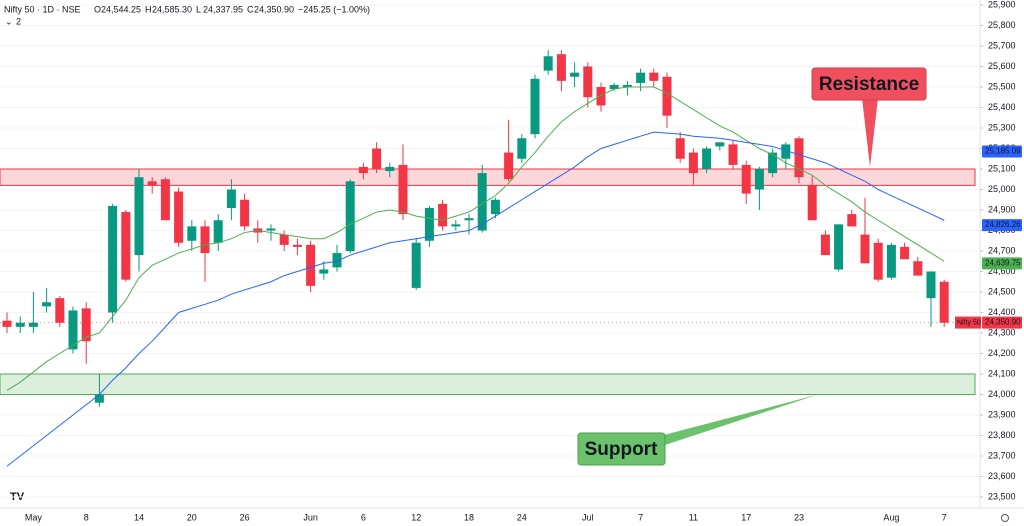 The width and height of the screenshot is (1024, 526). I want to click on settings-icon, so click(1005, 518).